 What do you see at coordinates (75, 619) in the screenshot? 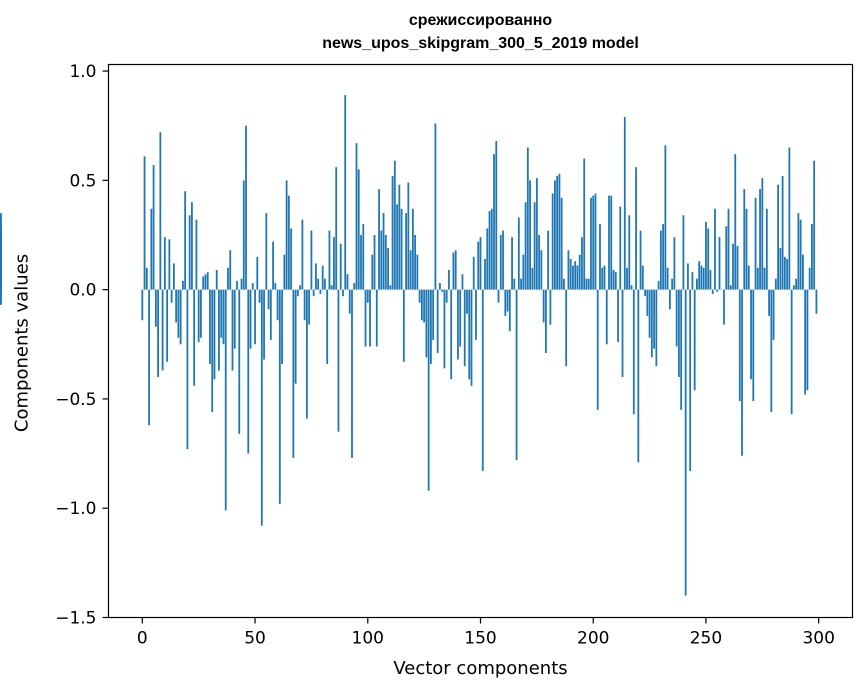
I see `y-tick-label: −1.5` at bounding box center [75, 619].